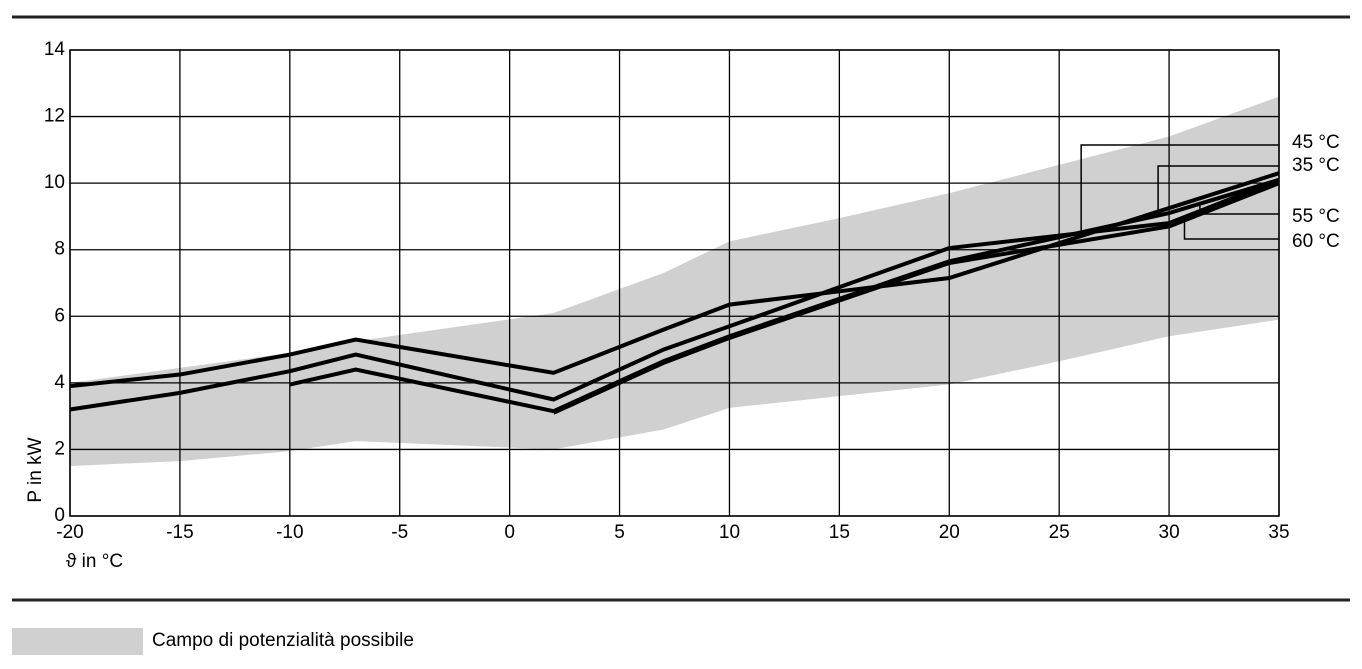  What do you see at coordinates (69, 532) in the screenshot?
I see `x-tick-label: -20` at bounding box center [69, 532].